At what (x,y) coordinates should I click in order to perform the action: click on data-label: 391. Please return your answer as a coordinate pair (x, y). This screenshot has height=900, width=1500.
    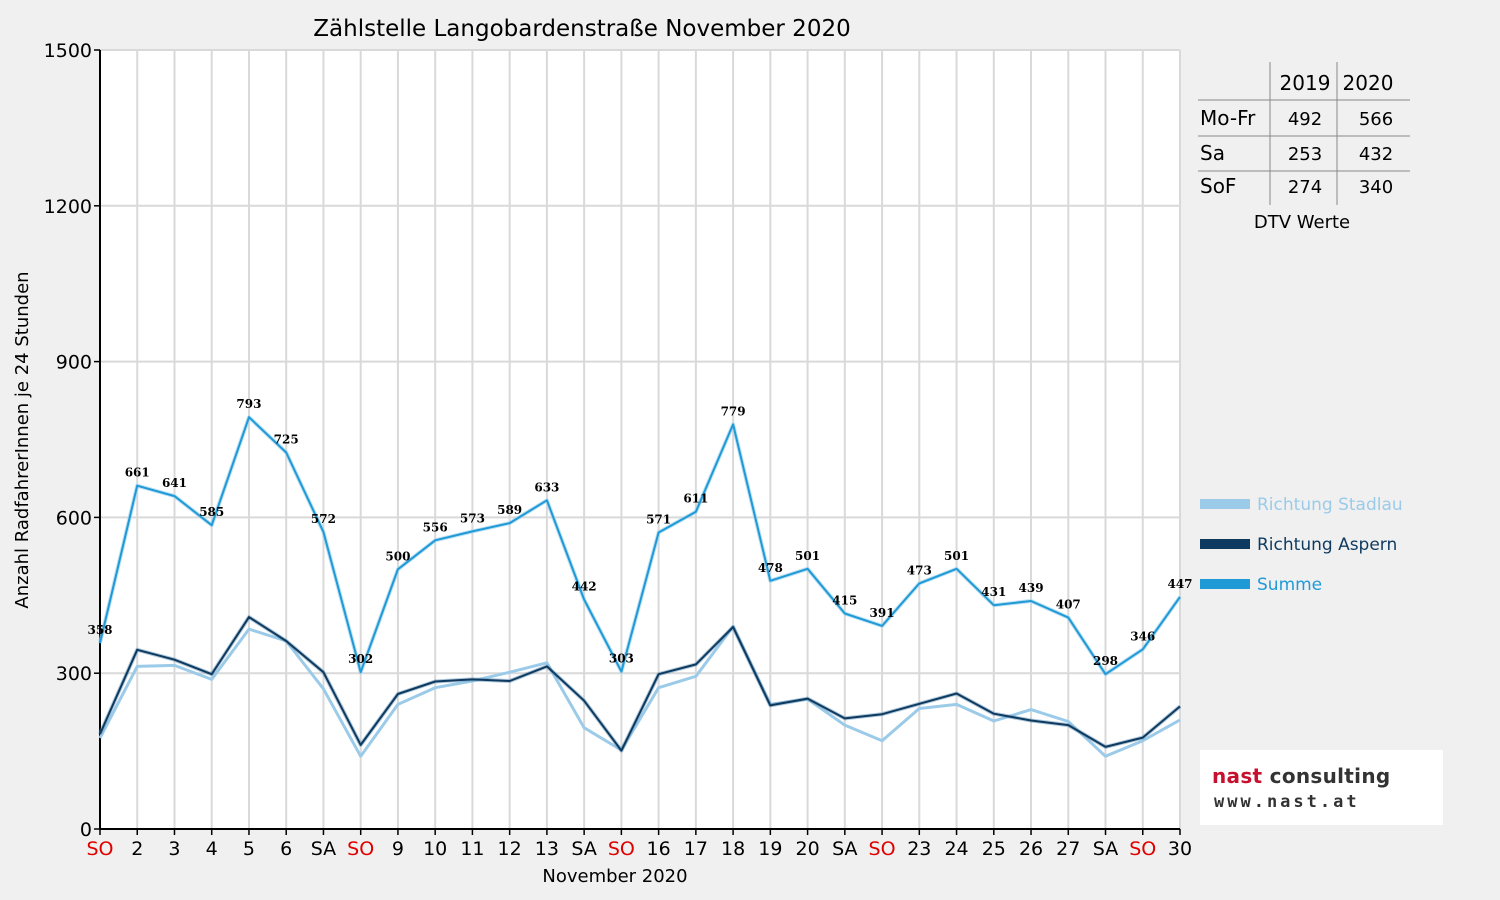
    Looking at the image, I should click on (882, 613).